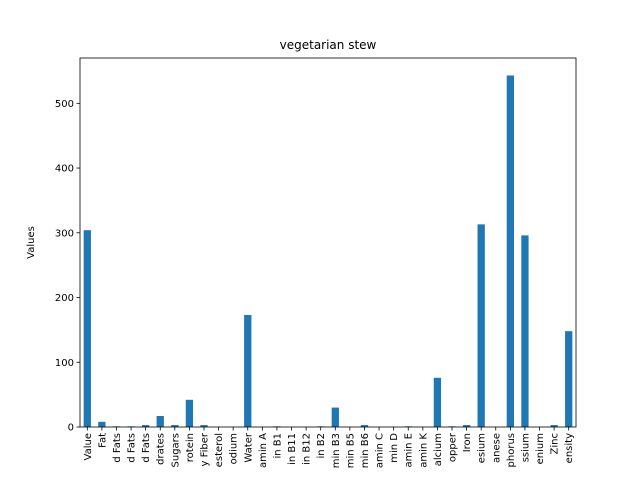  I want to click on y-tick-label-0: 0, so click(71, 428).